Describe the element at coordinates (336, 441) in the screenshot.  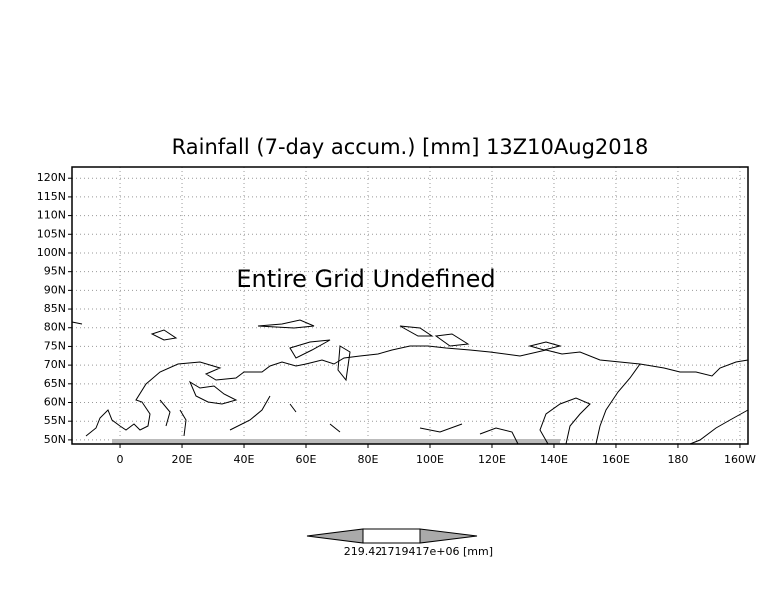
I see `undefined-strip` at that location.